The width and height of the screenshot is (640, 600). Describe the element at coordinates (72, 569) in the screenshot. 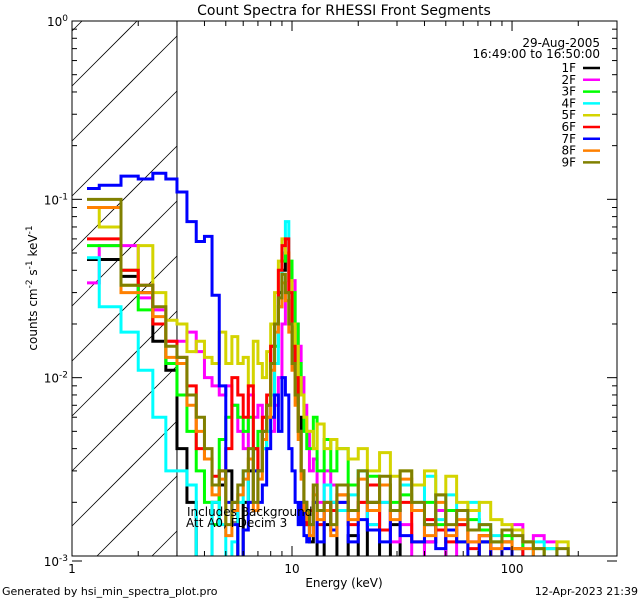

I see `x-tick-label: 1` at that location.